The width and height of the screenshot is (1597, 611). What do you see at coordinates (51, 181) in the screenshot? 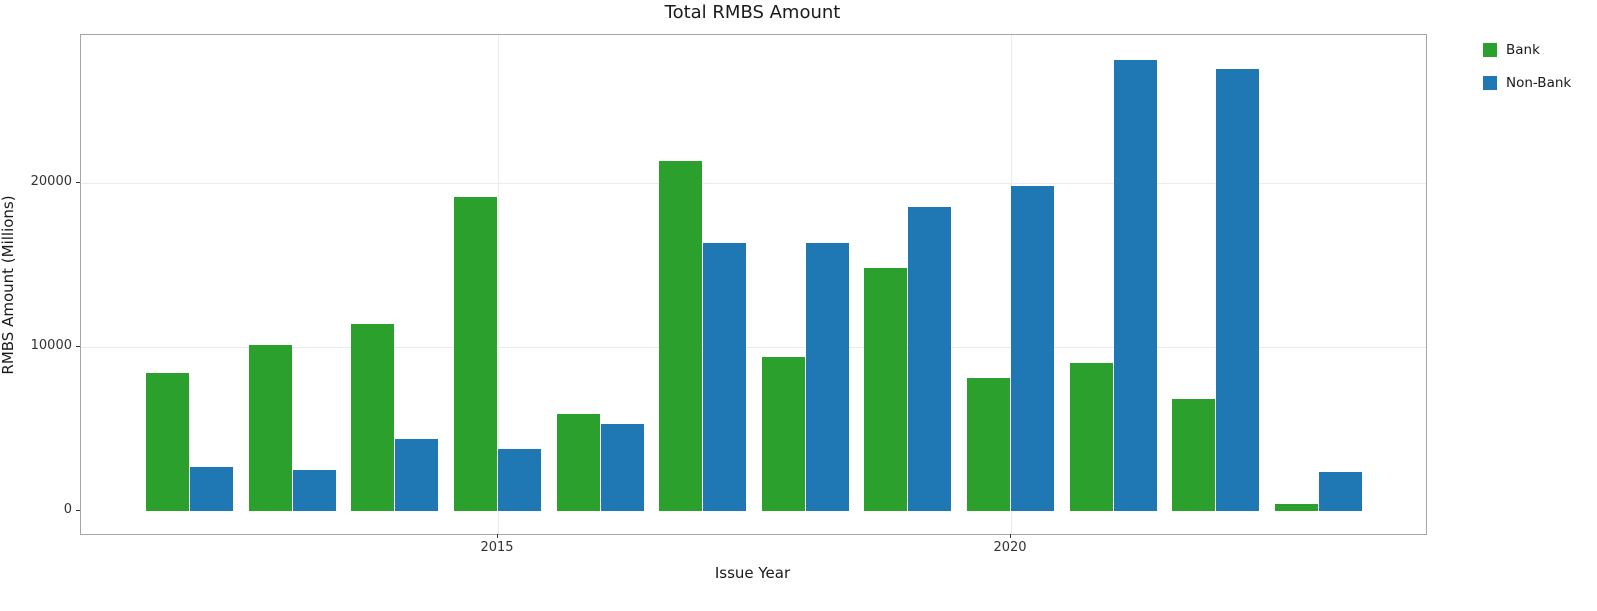
I see `y-tick-label: 20000` at bounding box center [51, 181].